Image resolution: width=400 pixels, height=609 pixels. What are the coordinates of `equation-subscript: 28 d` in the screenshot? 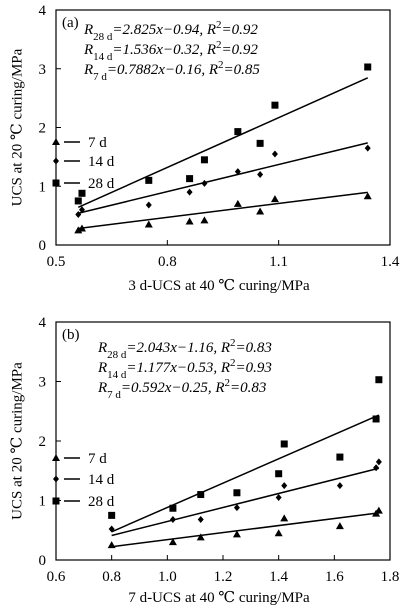 It's located at (103, 37).